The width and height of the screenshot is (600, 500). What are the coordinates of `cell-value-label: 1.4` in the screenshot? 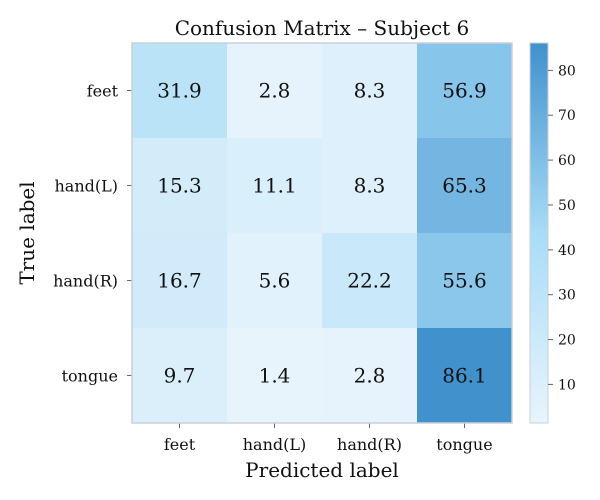 It's located at (275, 376).